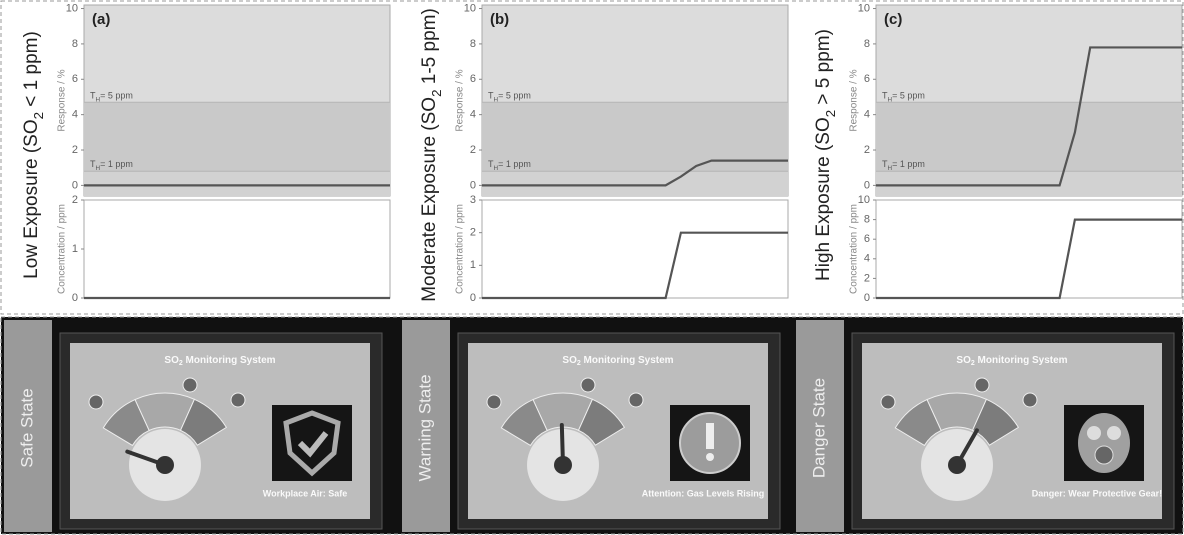 This screenshot has height=535, width=1184. What do you see at coordinates (823, 199) in the screenshot?
I see `side-label-part: High Exposure (SO` at bounding box center [823, 199].